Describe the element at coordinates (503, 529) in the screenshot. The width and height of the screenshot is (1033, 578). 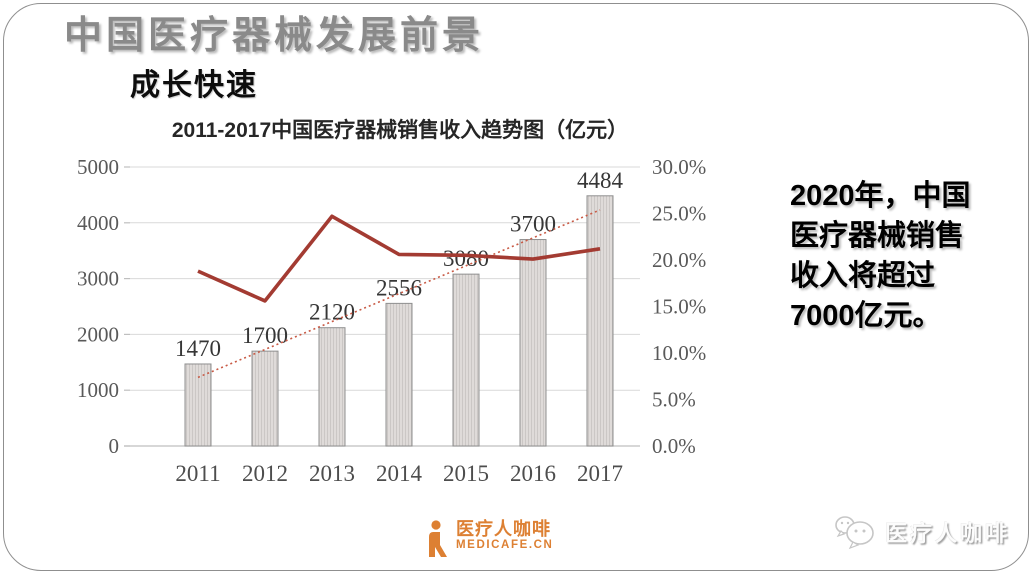
I see `logo-text: 医疗人咖啡` at that location.